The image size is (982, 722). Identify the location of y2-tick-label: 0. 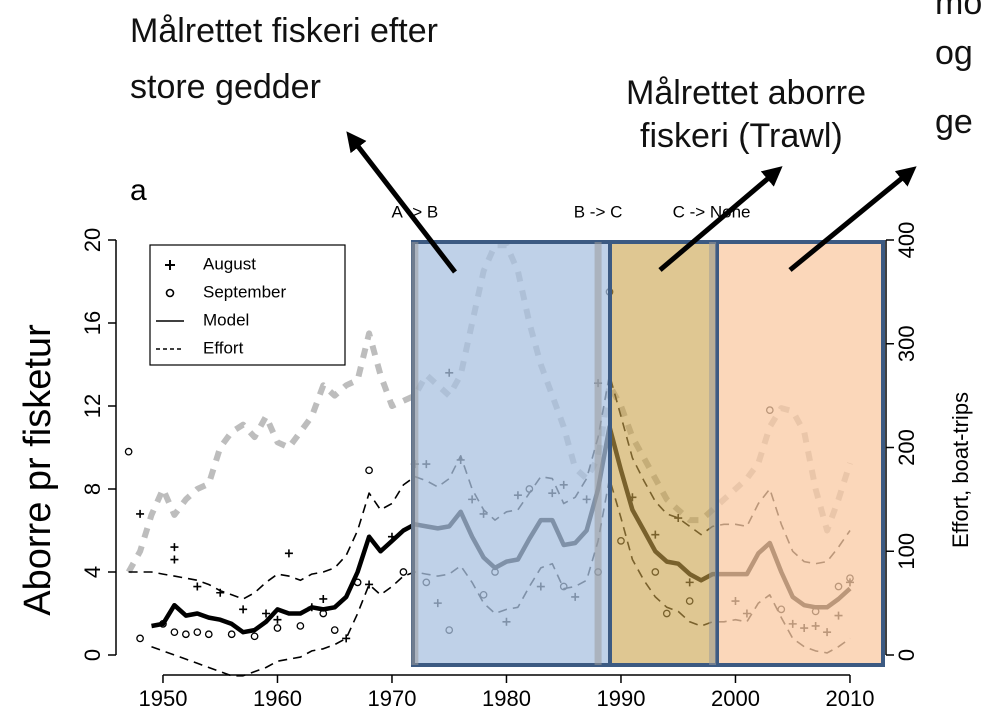
(906, 655).